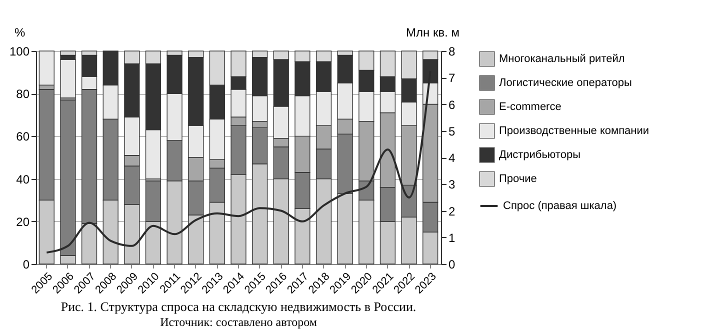 The width and height of the screenshot is (727, 332). Describe the element at coordinates (23, 94) in the screenshot. I see `y-tick-label: 80` at that location.